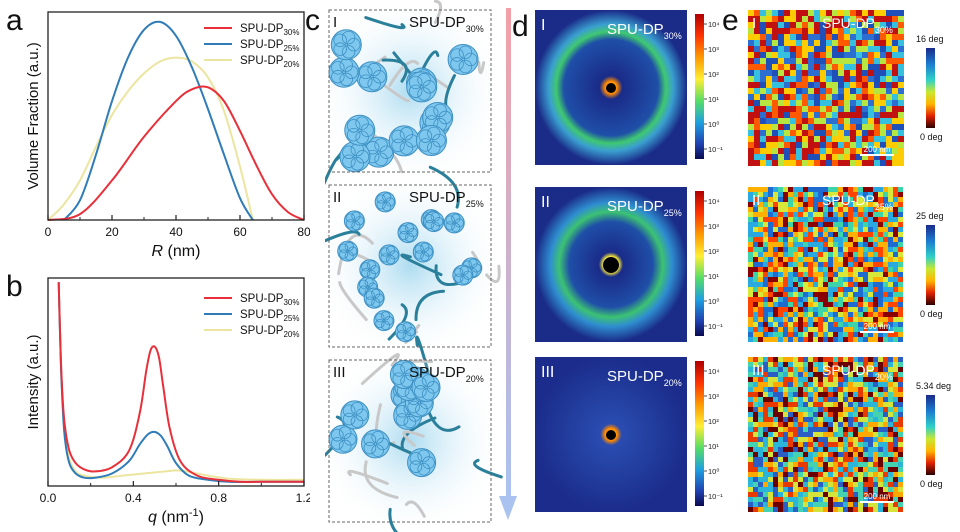 The width and height of the screenshot is (960, 532). I want to click on panel-d-colorbar-label: 10⁰, so click(713, 301).